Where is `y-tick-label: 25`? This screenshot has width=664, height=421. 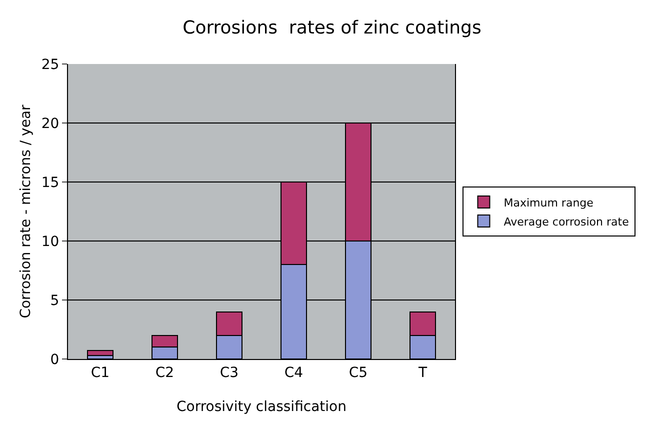 y-tick-label: 25 is located at coordinates (50, 64).